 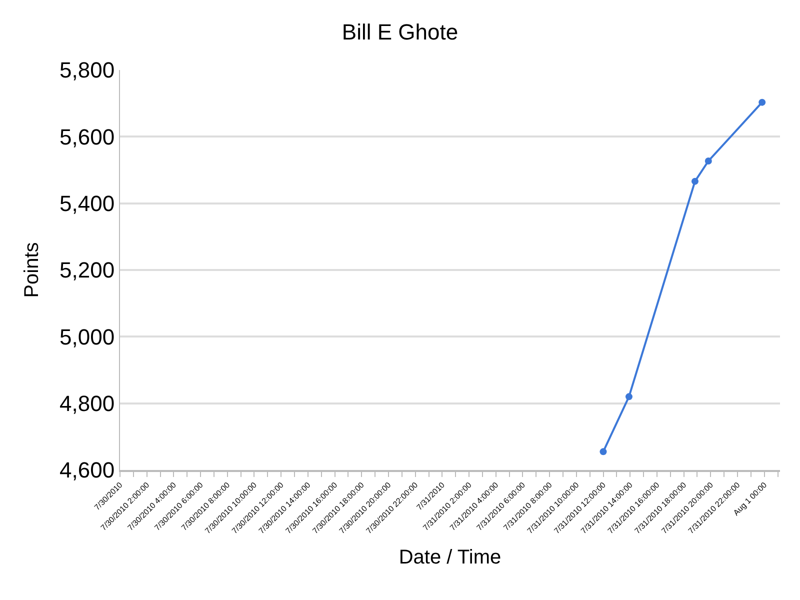 I want to click on y-tick-label: 5,200, so click(x=87, y=270).